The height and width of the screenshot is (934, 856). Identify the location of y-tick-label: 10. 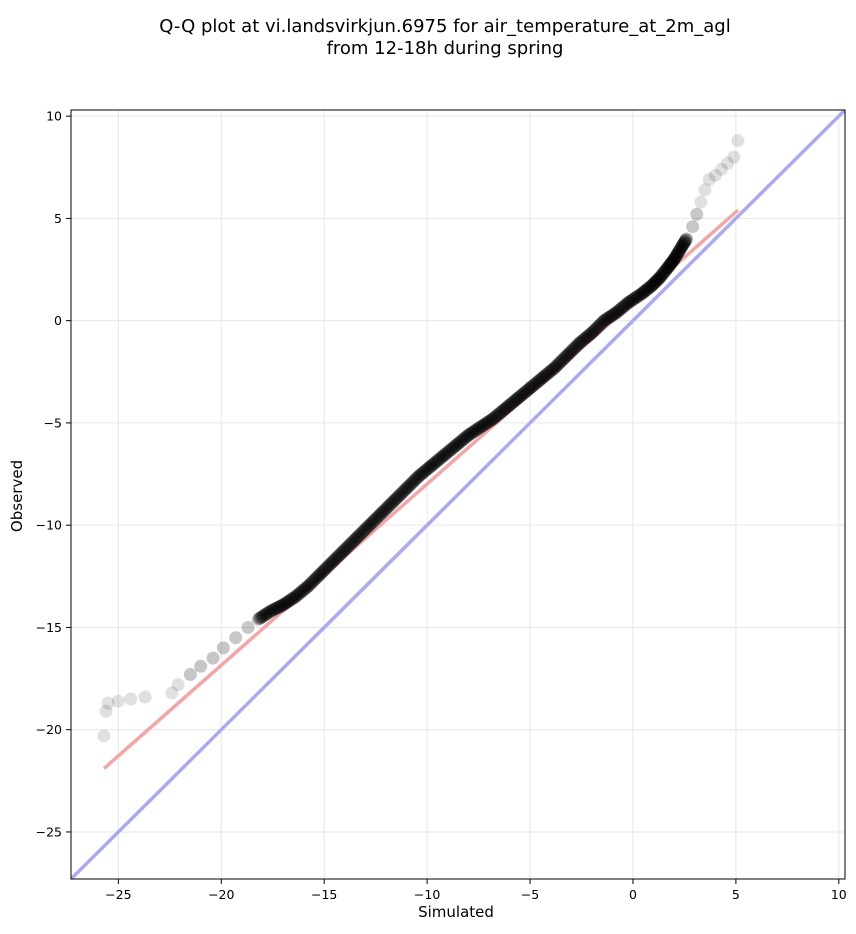
(54, 116).